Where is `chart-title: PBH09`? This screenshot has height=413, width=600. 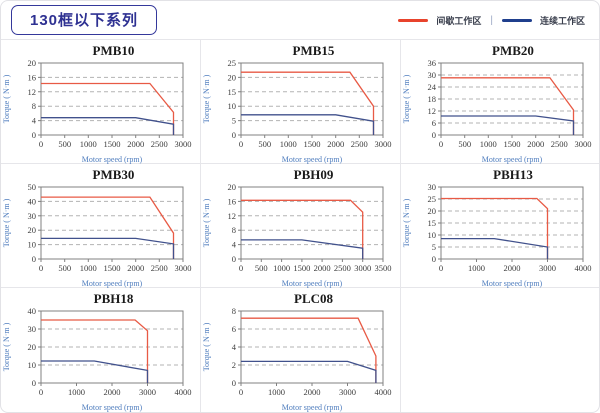 chart-title: PBH09 is located at coordinates (313, 174).